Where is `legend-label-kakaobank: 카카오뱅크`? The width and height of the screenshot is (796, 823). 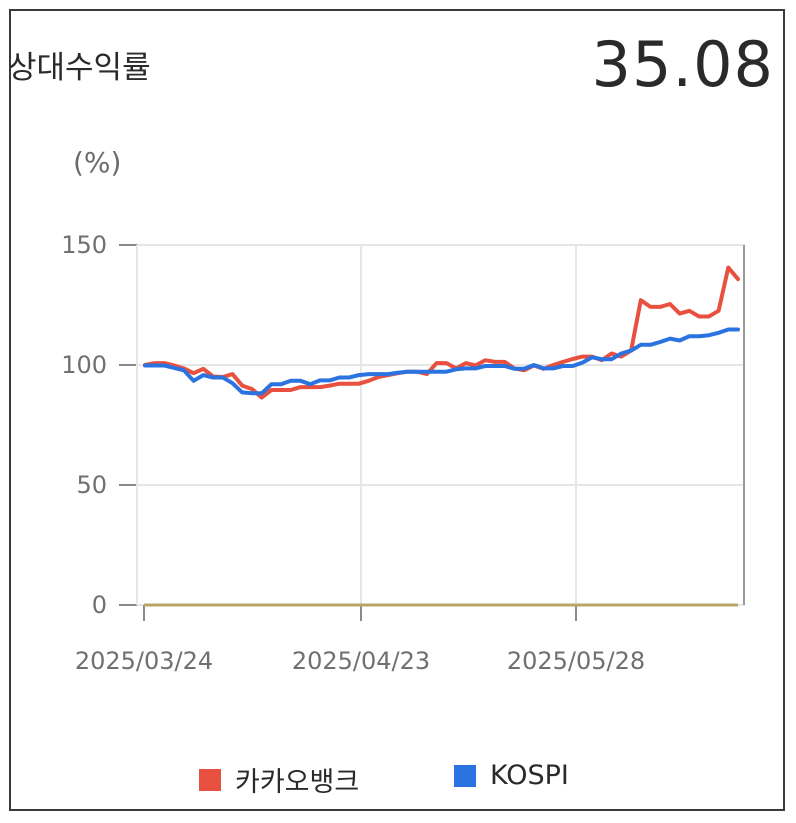
legend-label-kakaobank: 카카오뱅크 is located at coordinates (297, 782).